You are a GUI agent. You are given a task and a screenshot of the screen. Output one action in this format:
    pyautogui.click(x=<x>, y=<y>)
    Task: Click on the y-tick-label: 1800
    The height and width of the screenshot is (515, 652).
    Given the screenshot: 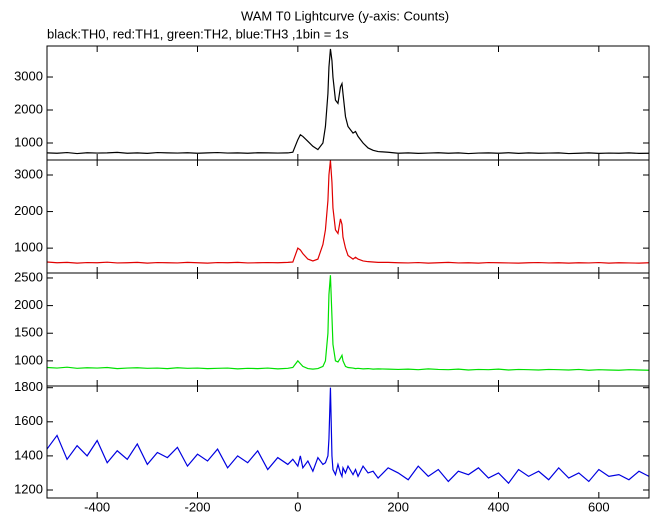 What is the action you would take?
    pyautogui.click(x=28, y=386)
    